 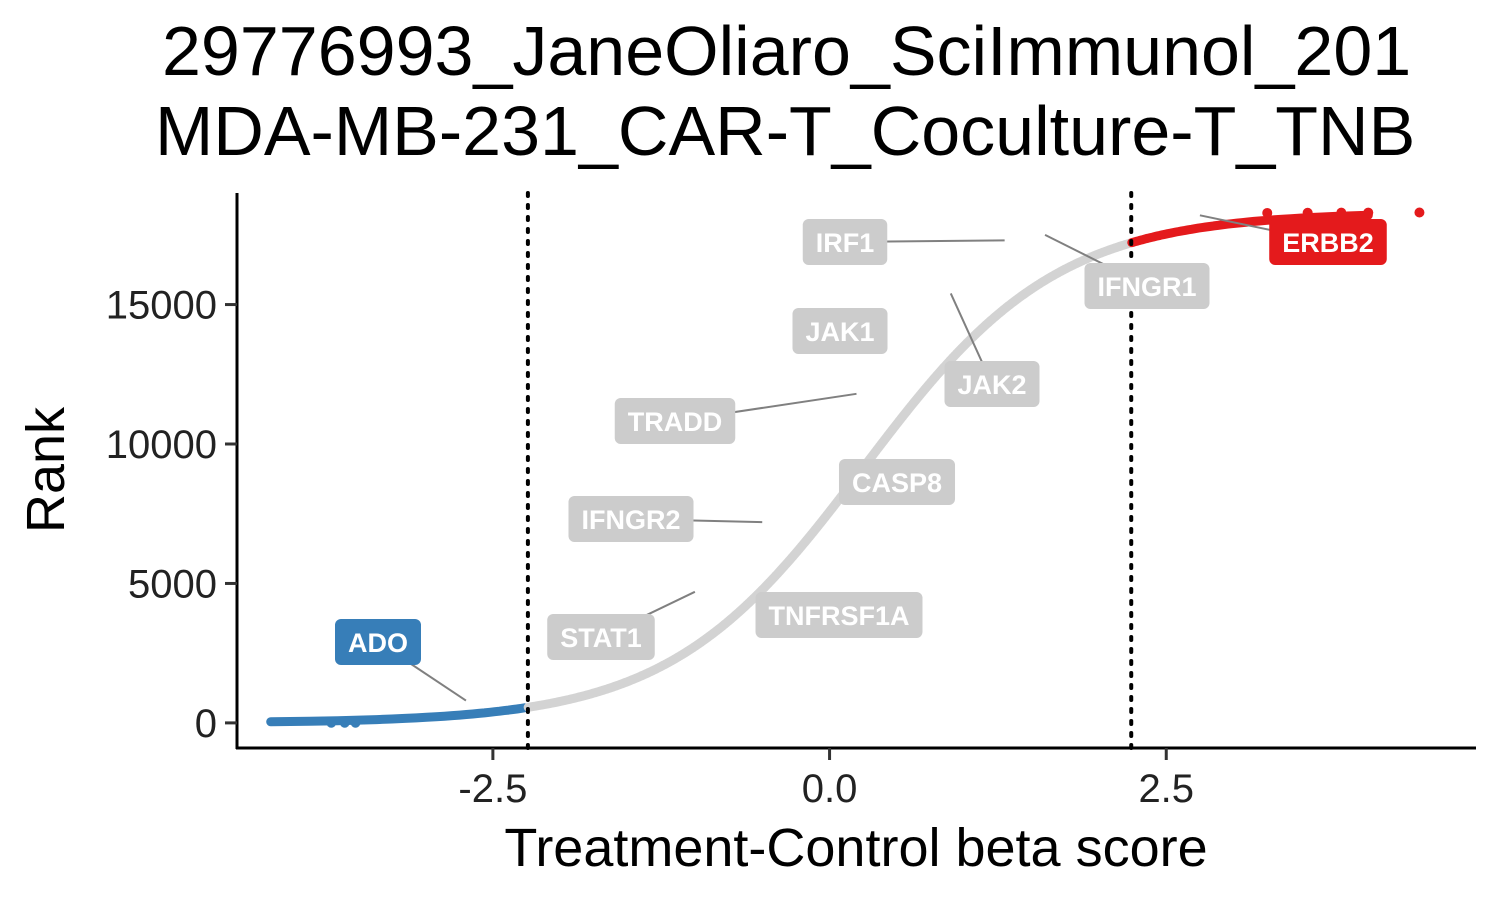 I want to click on y-tick-label: 0, so click(x=206, y=724).